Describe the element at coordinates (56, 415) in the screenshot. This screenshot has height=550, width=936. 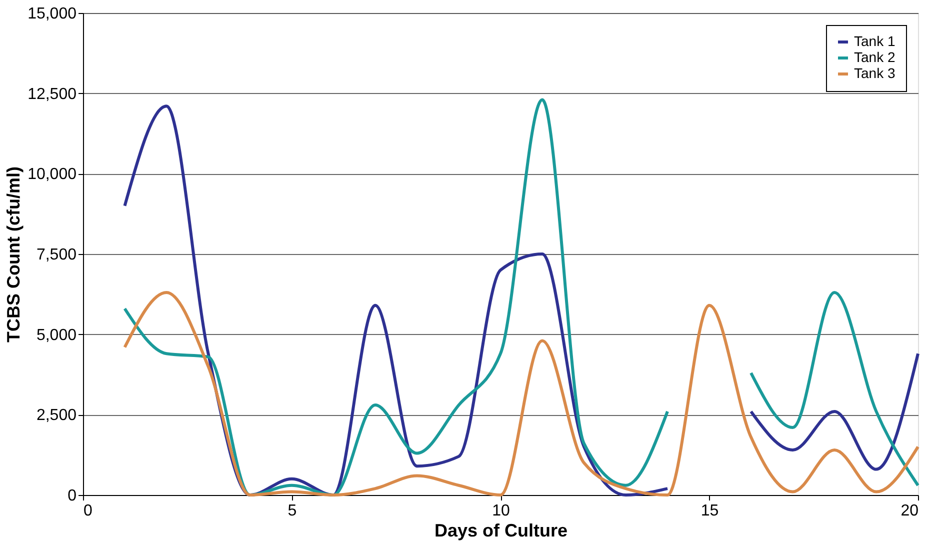
I see `y-tick-label: 2,500` at that location.